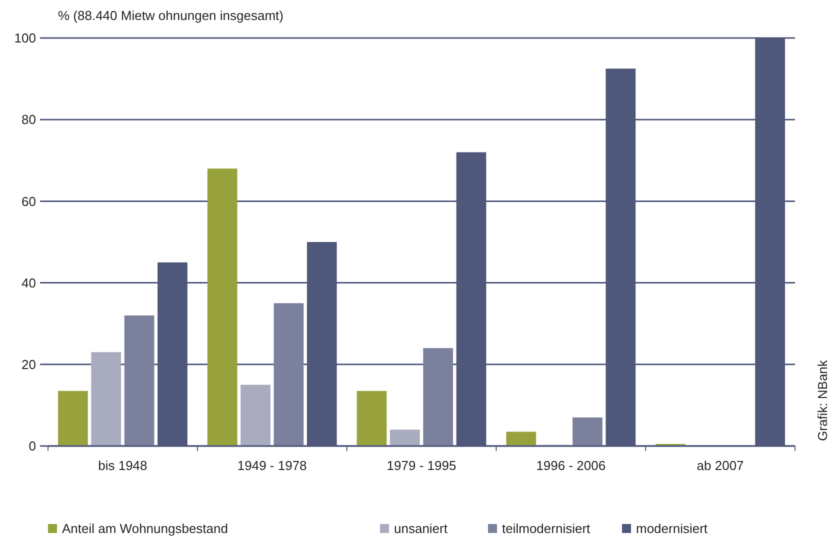 The height and width of the screenshot is (546, 835). Describe the element at coordinates (421, 528) in the screenshot. I see `legend-label: unsaniert` at that location.